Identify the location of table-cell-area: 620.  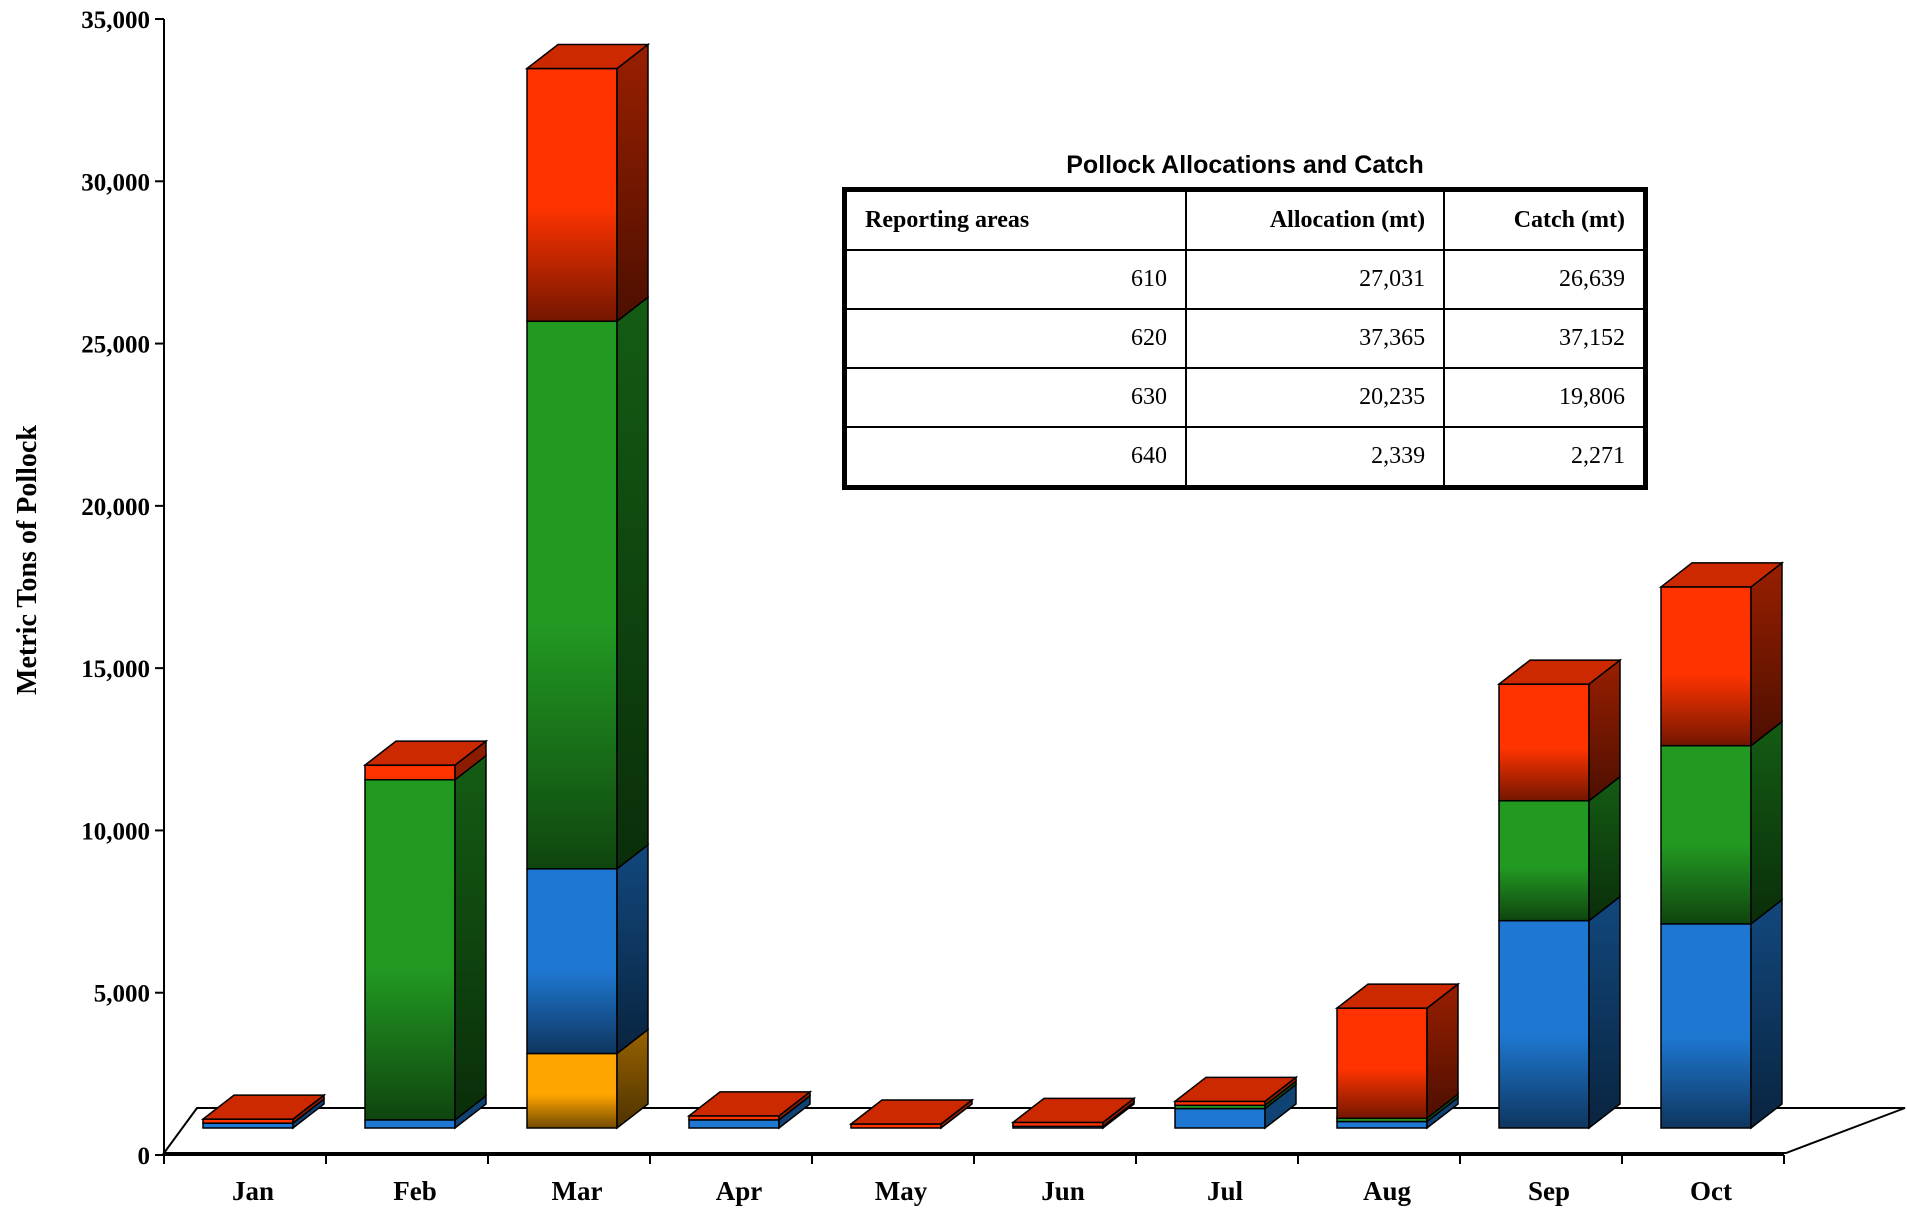
(1015, 338).